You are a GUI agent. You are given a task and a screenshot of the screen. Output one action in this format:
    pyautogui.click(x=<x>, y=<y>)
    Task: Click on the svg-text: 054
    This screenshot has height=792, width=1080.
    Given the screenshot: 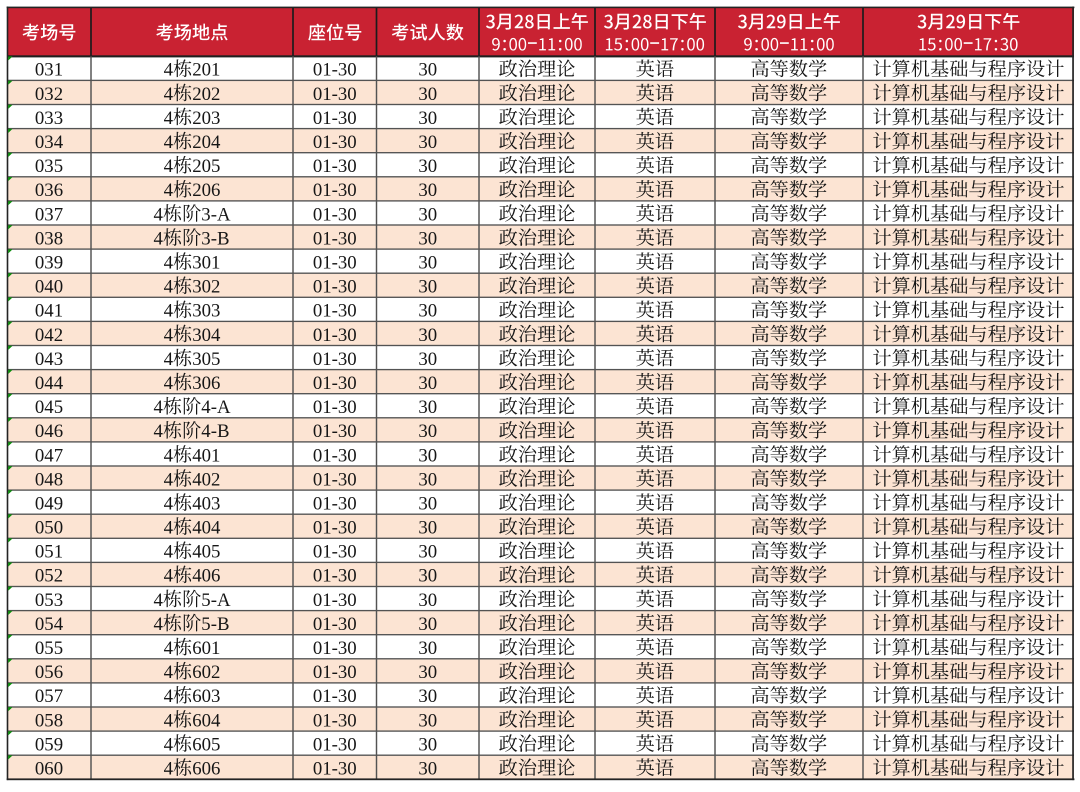 What is the action you would take?
    pyautogui.click(x=49, y=624)
    